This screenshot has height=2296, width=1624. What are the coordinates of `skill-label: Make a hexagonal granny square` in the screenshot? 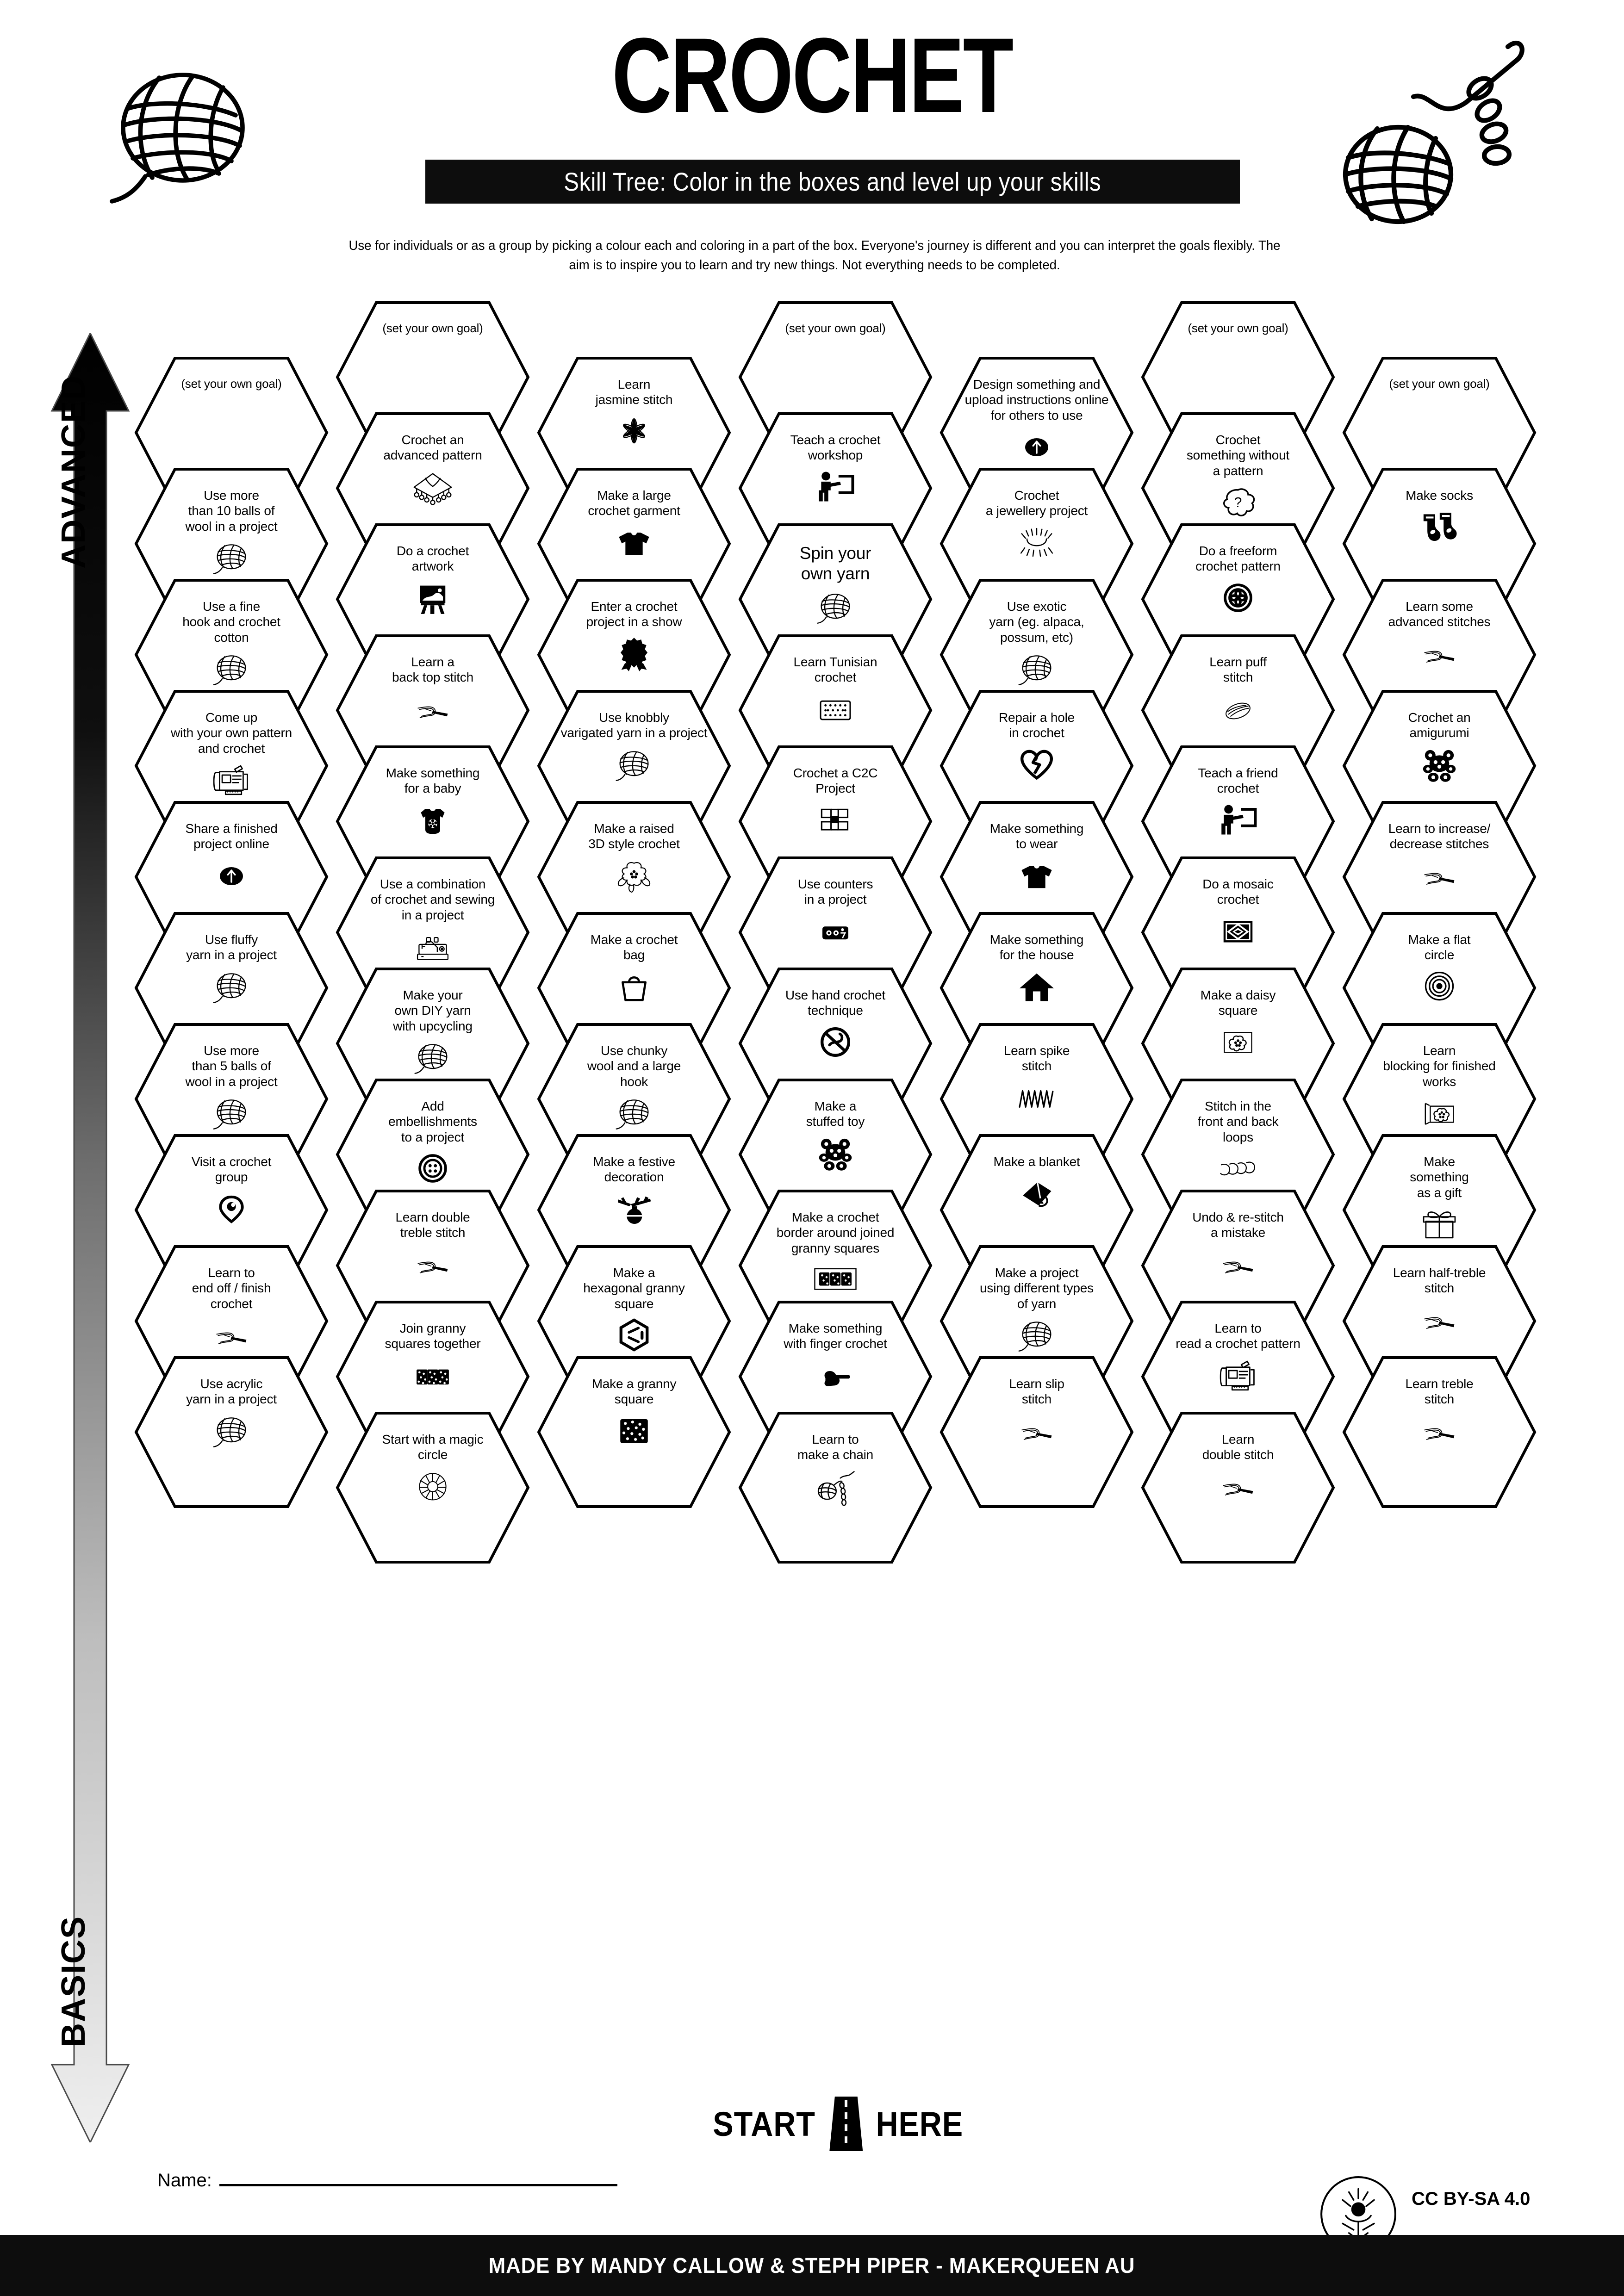 It's located at (634, 1289).